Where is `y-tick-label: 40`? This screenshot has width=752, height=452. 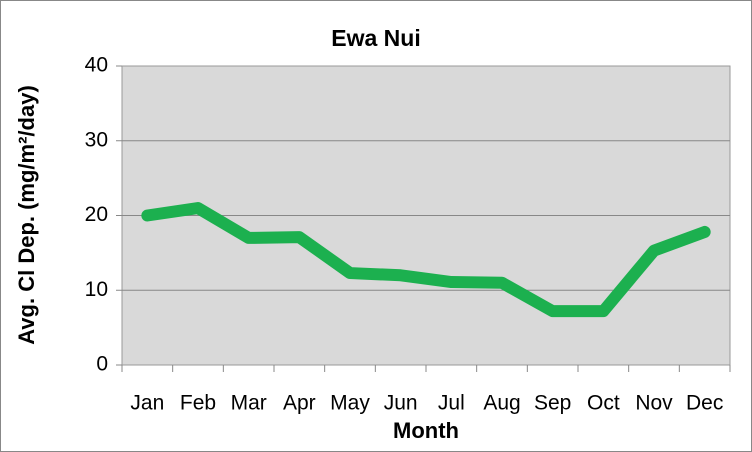 y-tick-label: 40 is located at coordinates (96, 65).